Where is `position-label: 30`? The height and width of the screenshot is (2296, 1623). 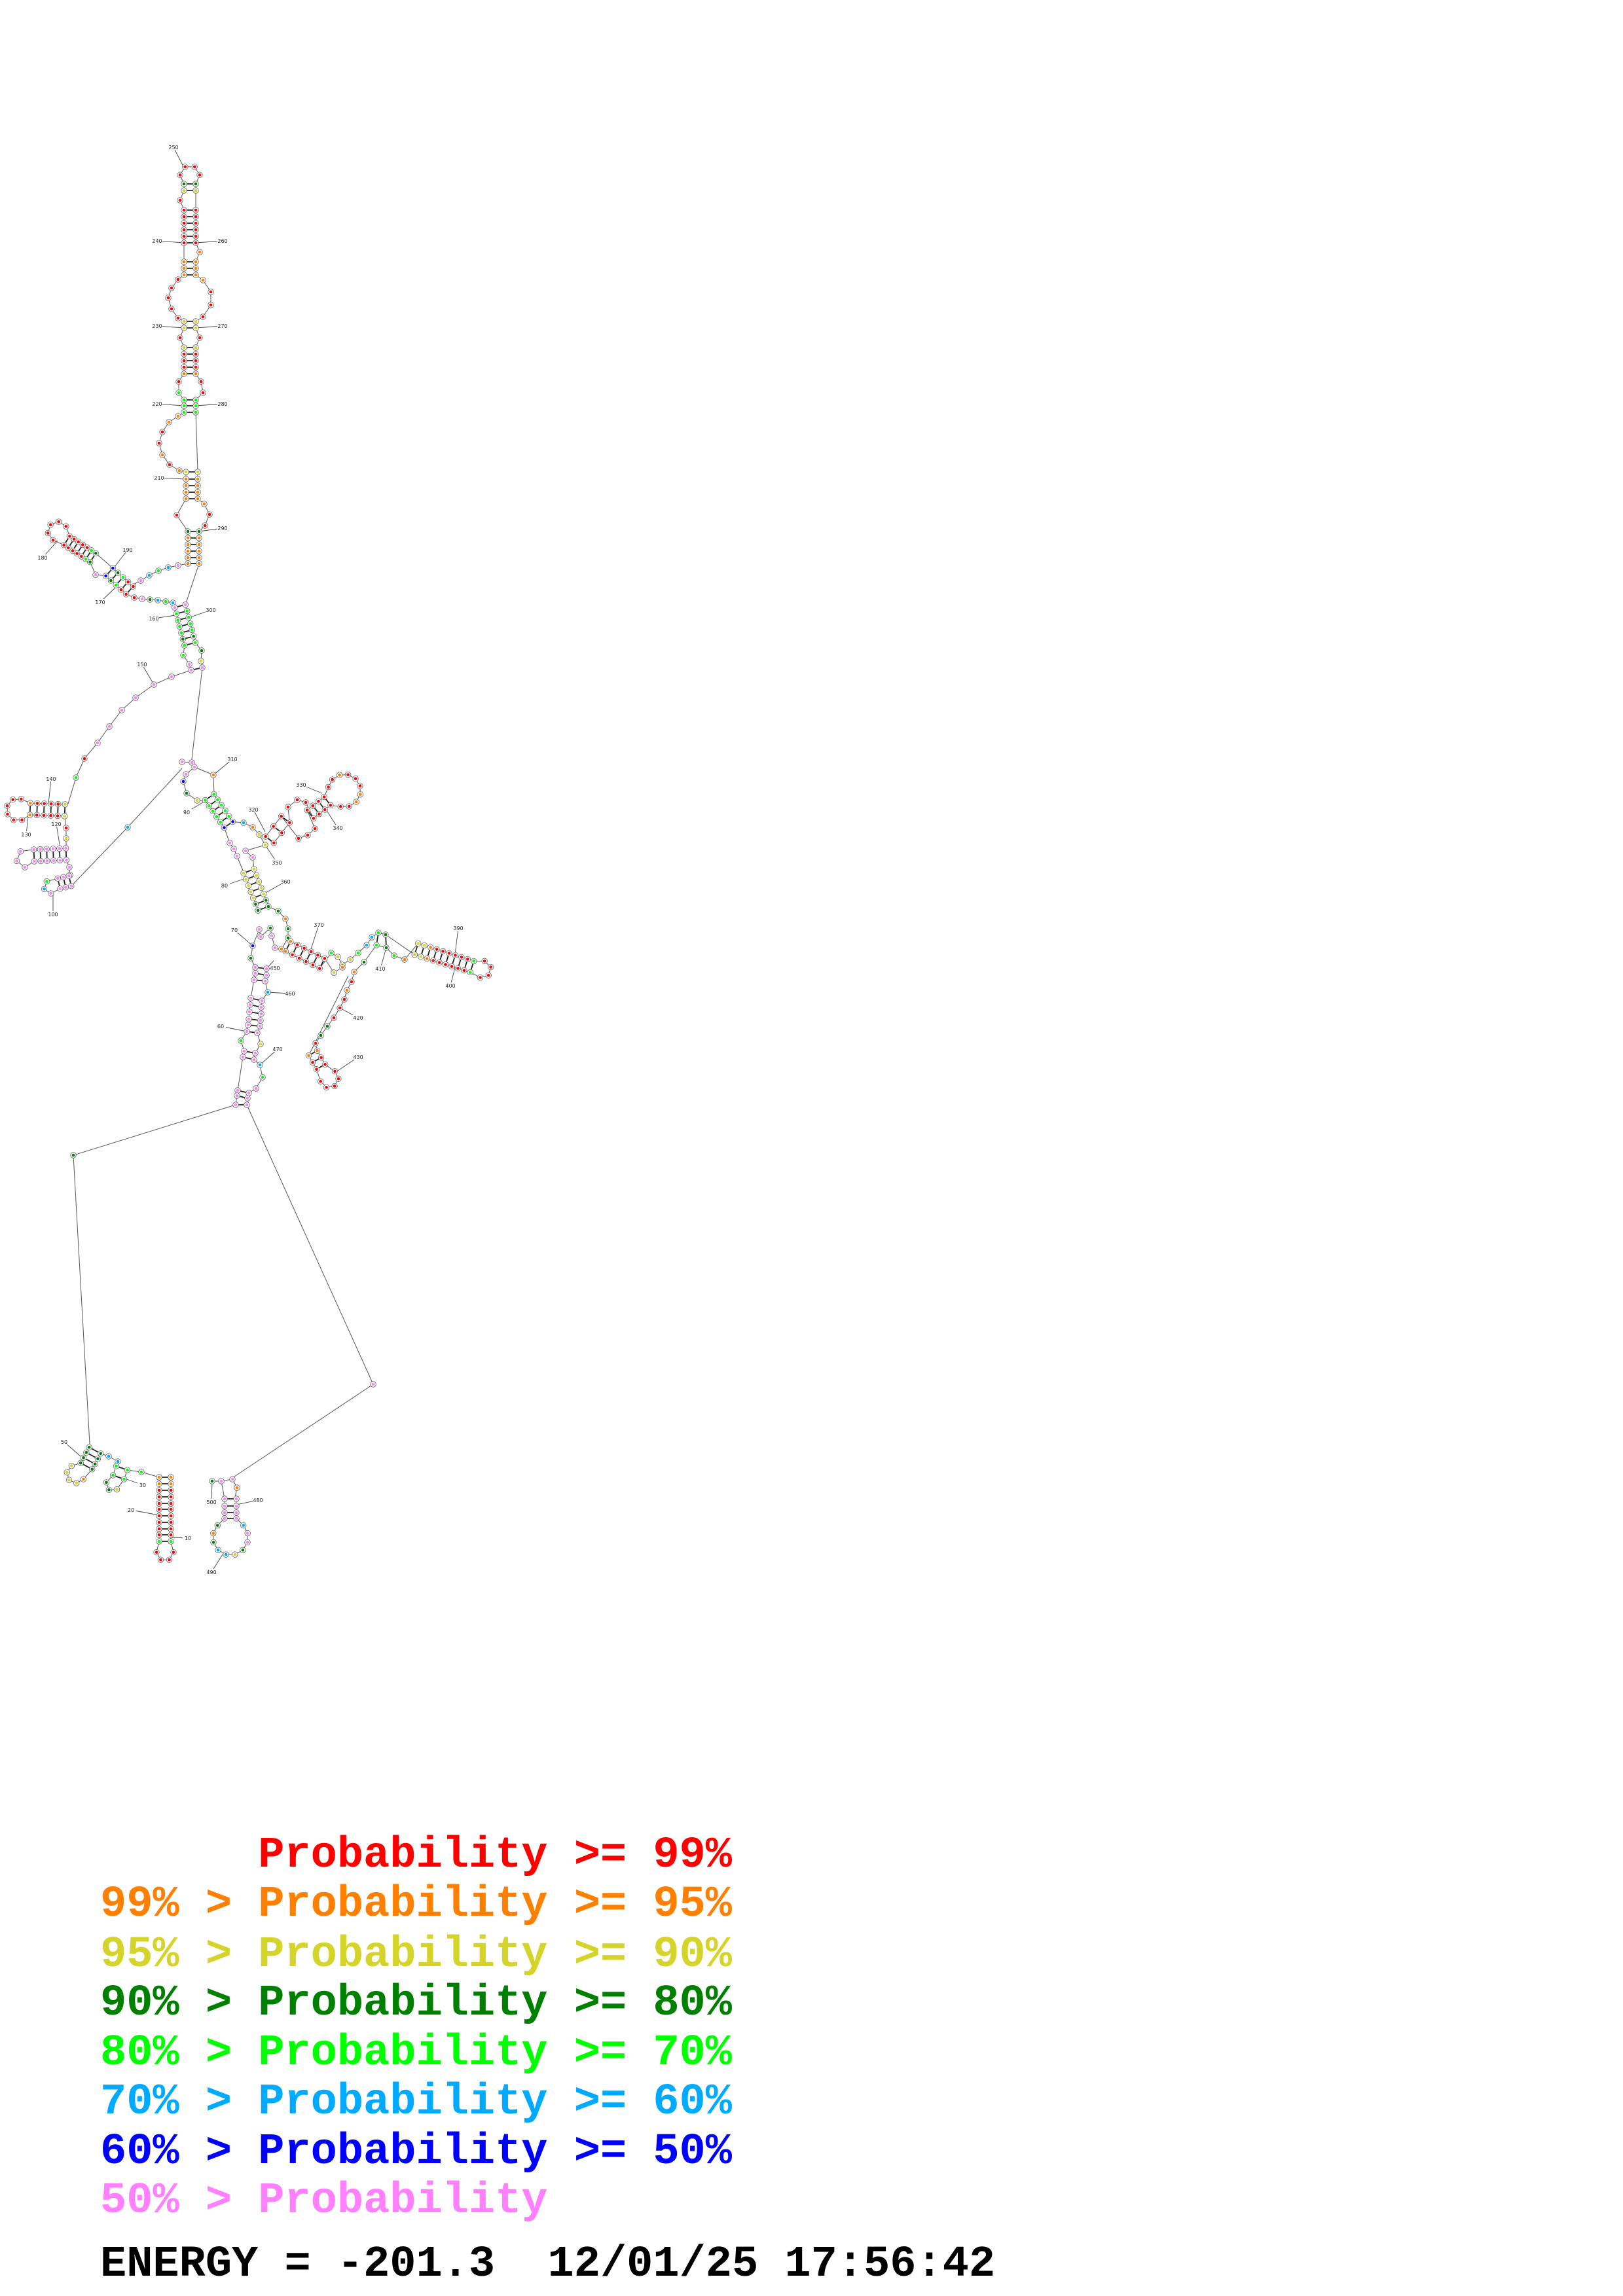 position-label: 30 is located at coordinates (142, 1485).